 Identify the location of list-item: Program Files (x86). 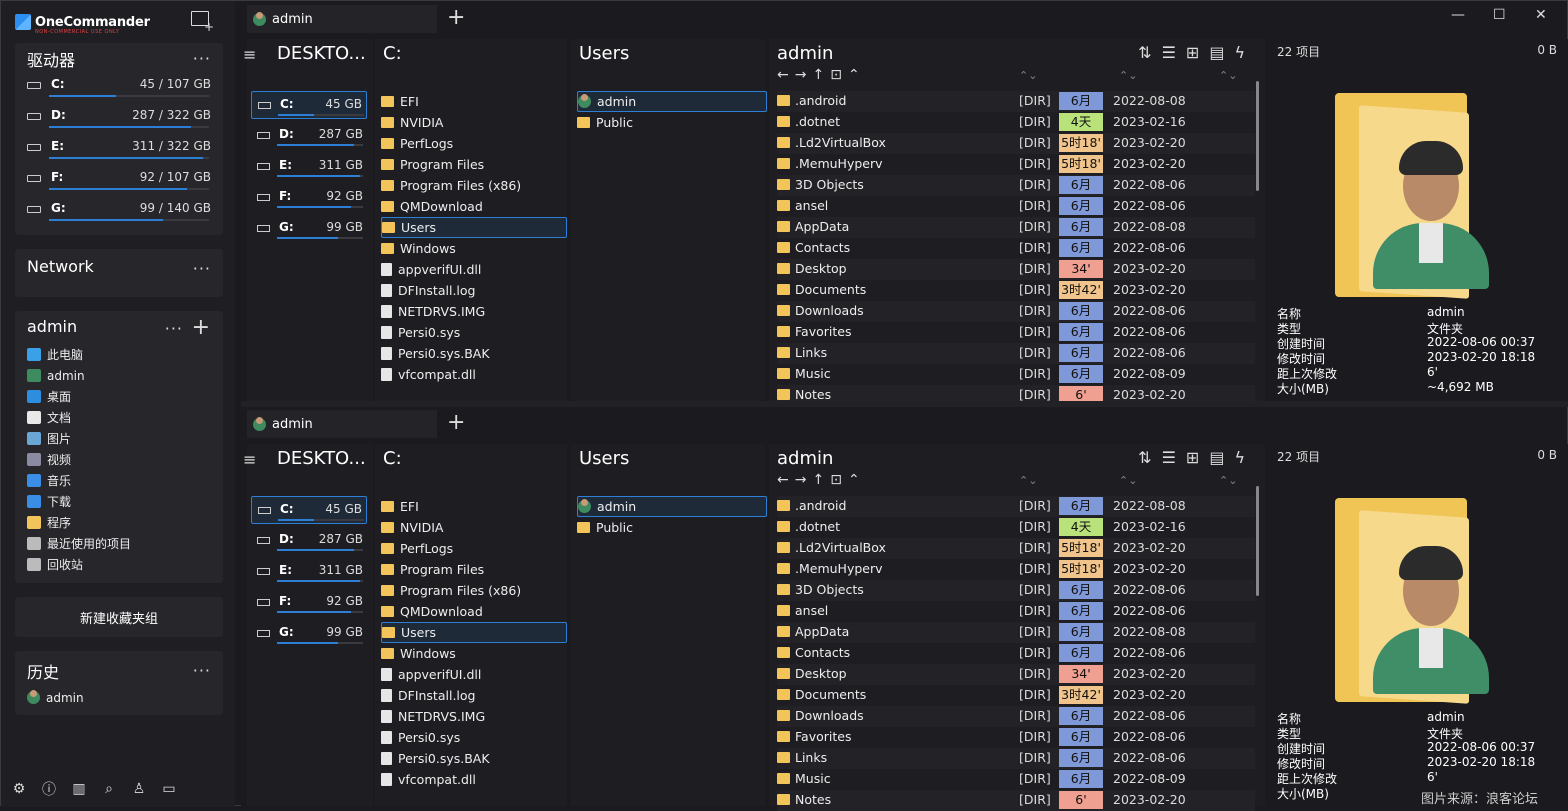
(451, 185).